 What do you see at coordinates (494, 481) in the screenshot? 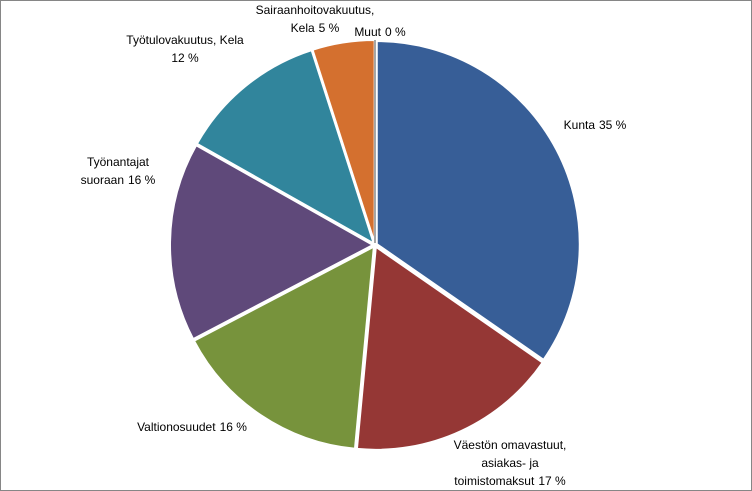
I see `slice-label-line: toimistomaksut` at bounding box center [494, 481].